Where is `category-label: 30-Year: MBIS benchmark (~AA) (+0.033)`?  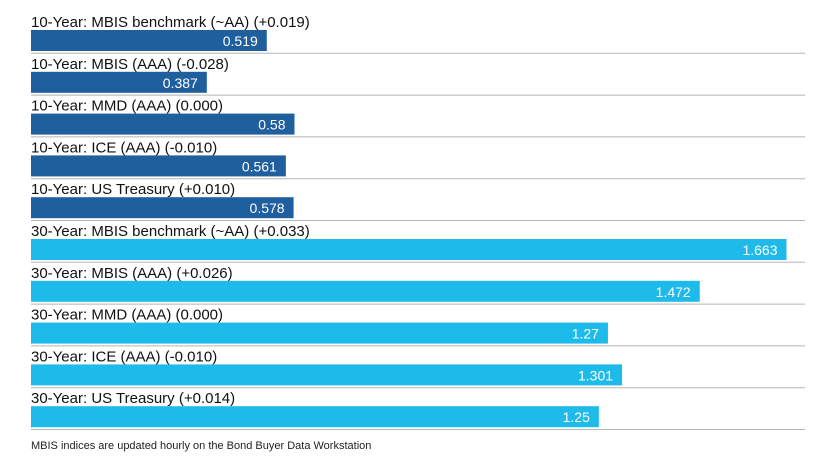 category-label: 30-Year: MBIS benchmark (~AA) (+0.033) is located at coordinates (170, 231).